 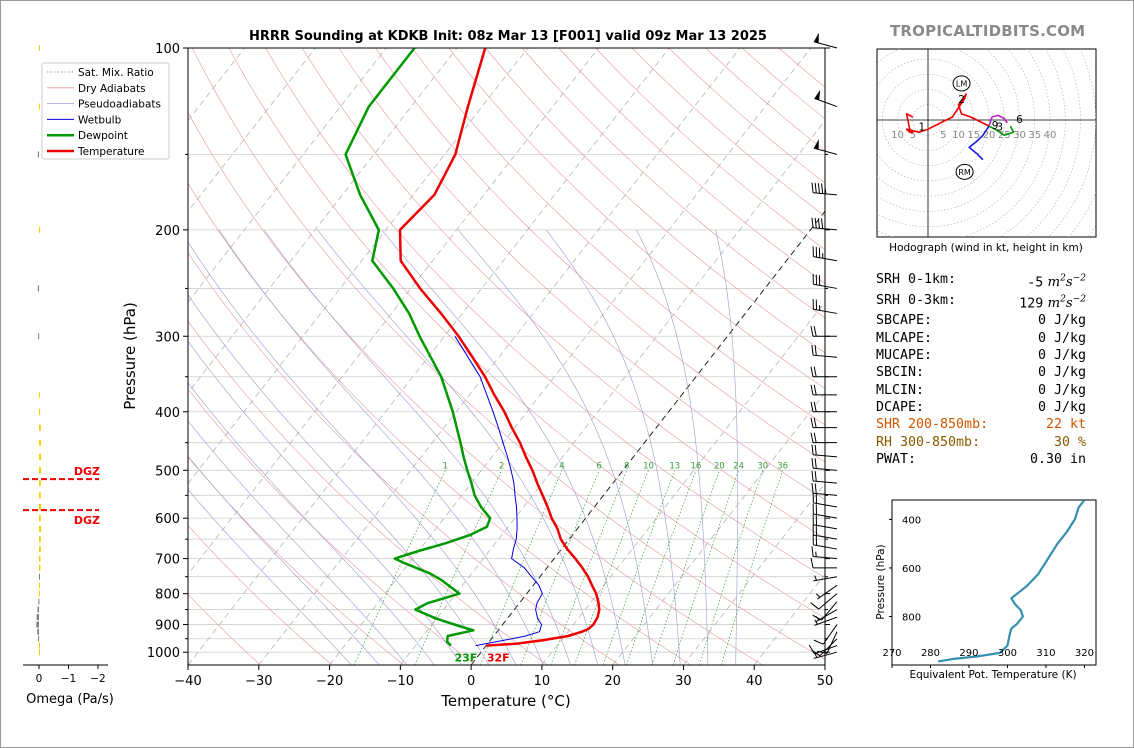 What do you see at coordinates (626, 466) in the screenshot?
I see `mixing-ratio-label: 8` at bounding box center [626, 466].